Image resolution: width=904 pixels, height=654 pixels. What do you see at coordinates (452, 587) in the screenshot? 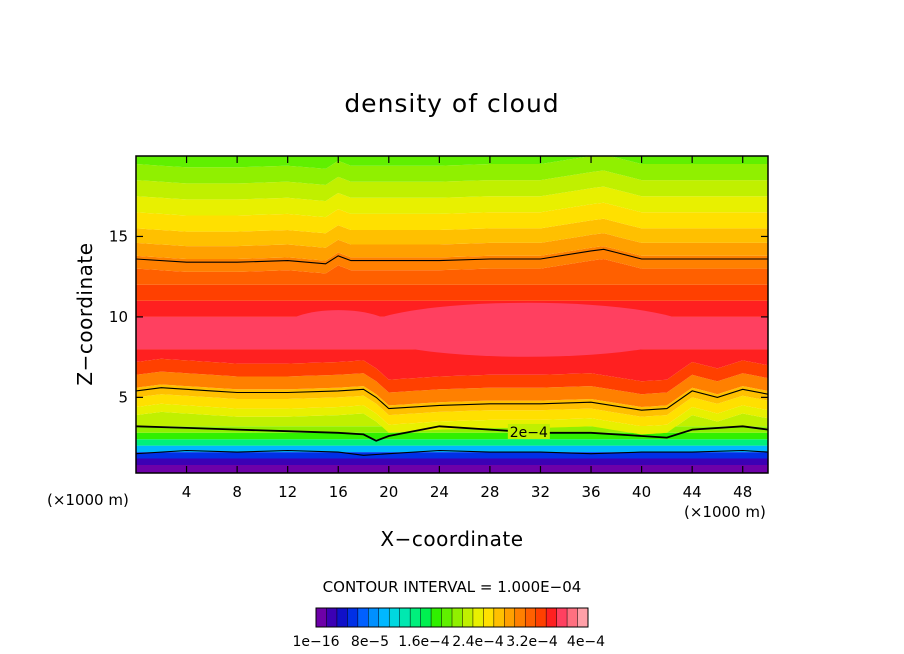
I see `contour-interval-label: CONTOUR INTERVAL = 1.000E−04` at bounding box center [452, 587].